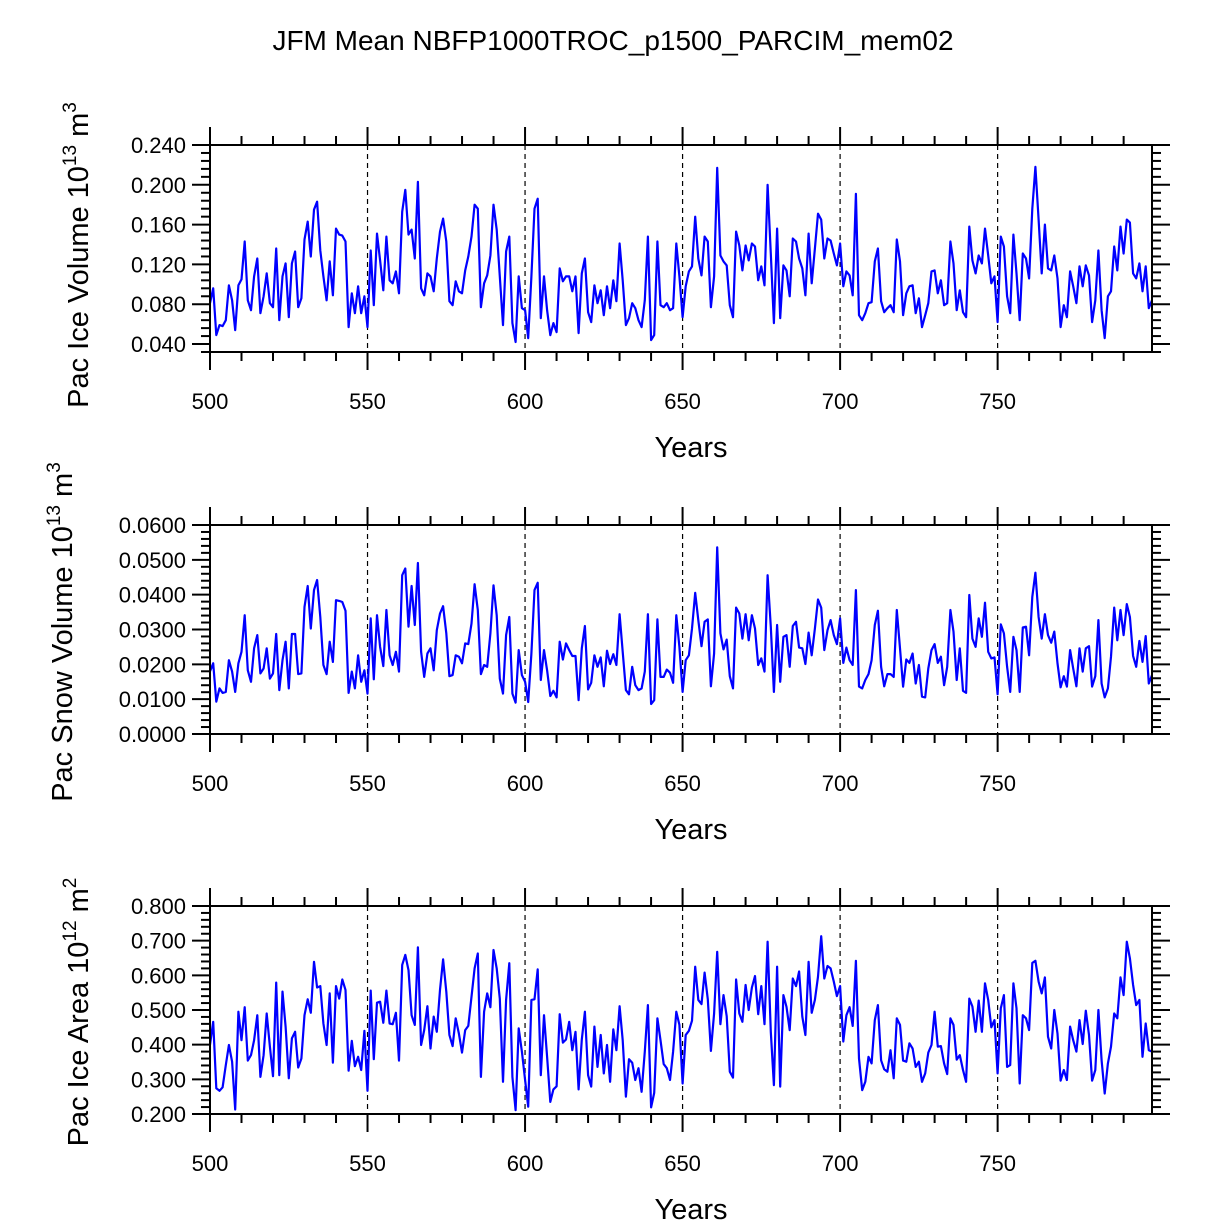  Describe the element at coordinates (152, 734) in the screenshot. I see `y-tick-label: 0.0000` at that location.